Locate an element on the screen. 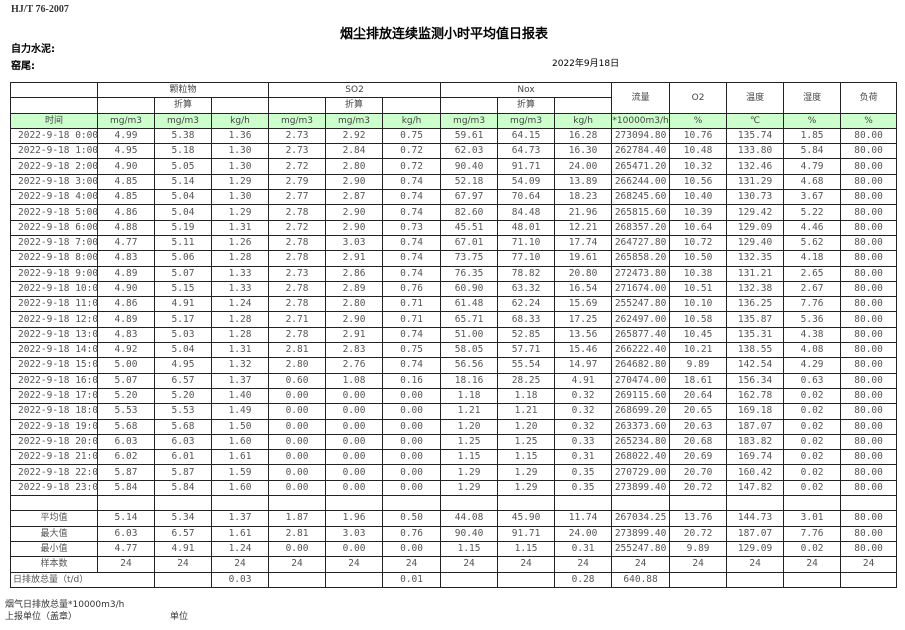  value-cell: 160.42 is located at coordinates (755, 472).